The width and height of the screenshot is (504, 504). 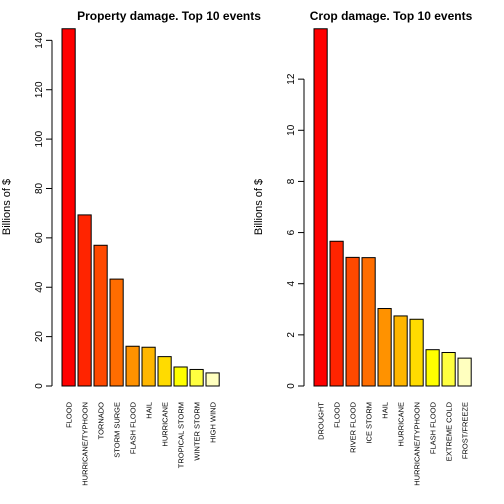 What do you see at coordinates (465, 430) in the screenshot?
I see `category-label: FROST/FREEZE` at bounding box center [465, 430].